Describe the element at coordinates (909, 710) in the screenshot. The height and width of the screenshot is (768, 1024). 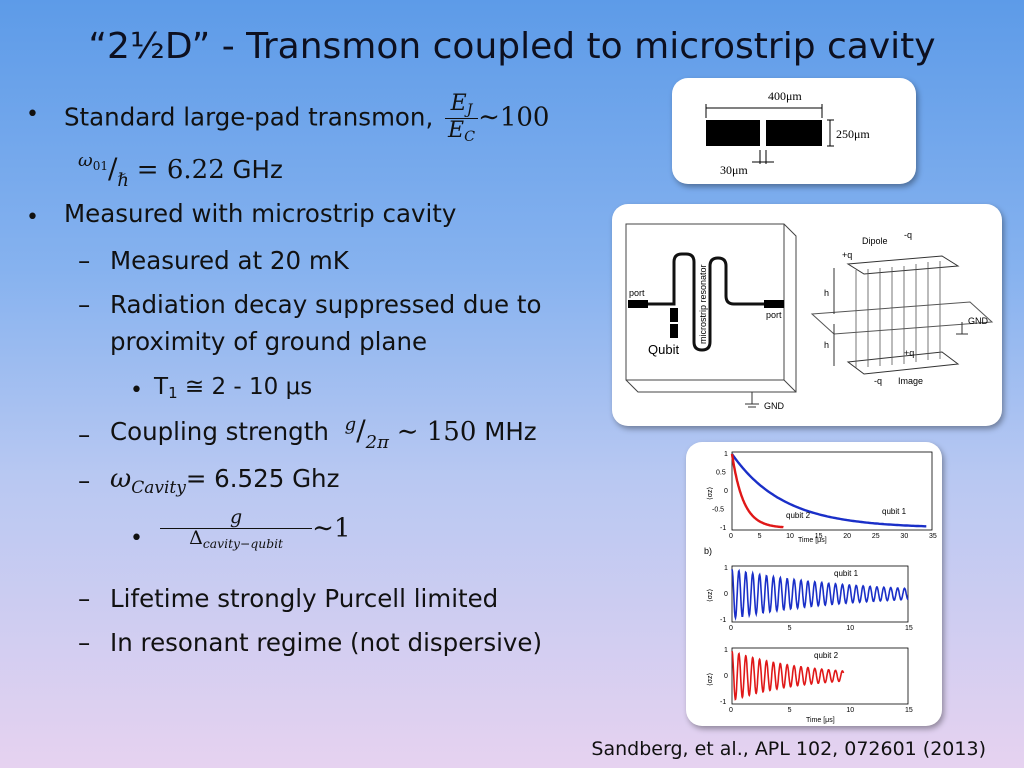
I see `c-xticks-label: 15` at that location.